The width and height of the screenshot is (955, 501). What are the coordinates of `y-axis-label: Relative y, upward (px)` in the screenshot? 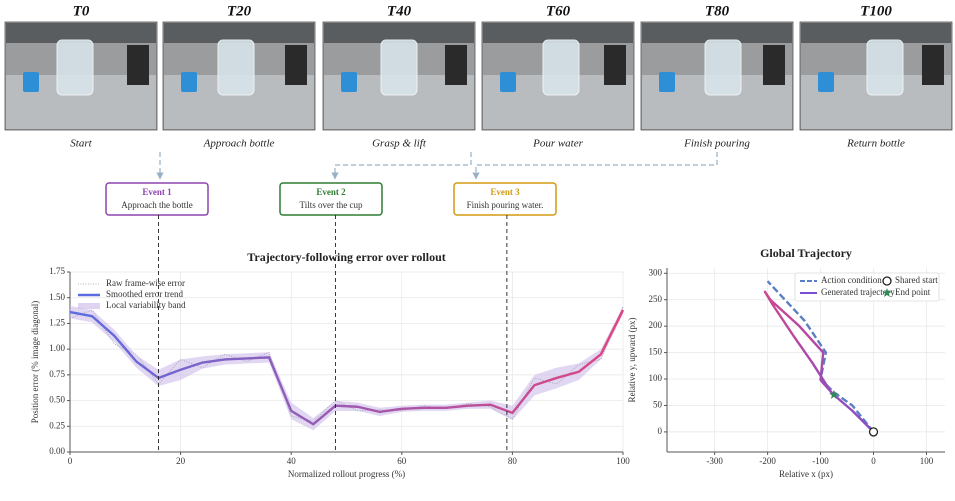 It's located at (632, 360).